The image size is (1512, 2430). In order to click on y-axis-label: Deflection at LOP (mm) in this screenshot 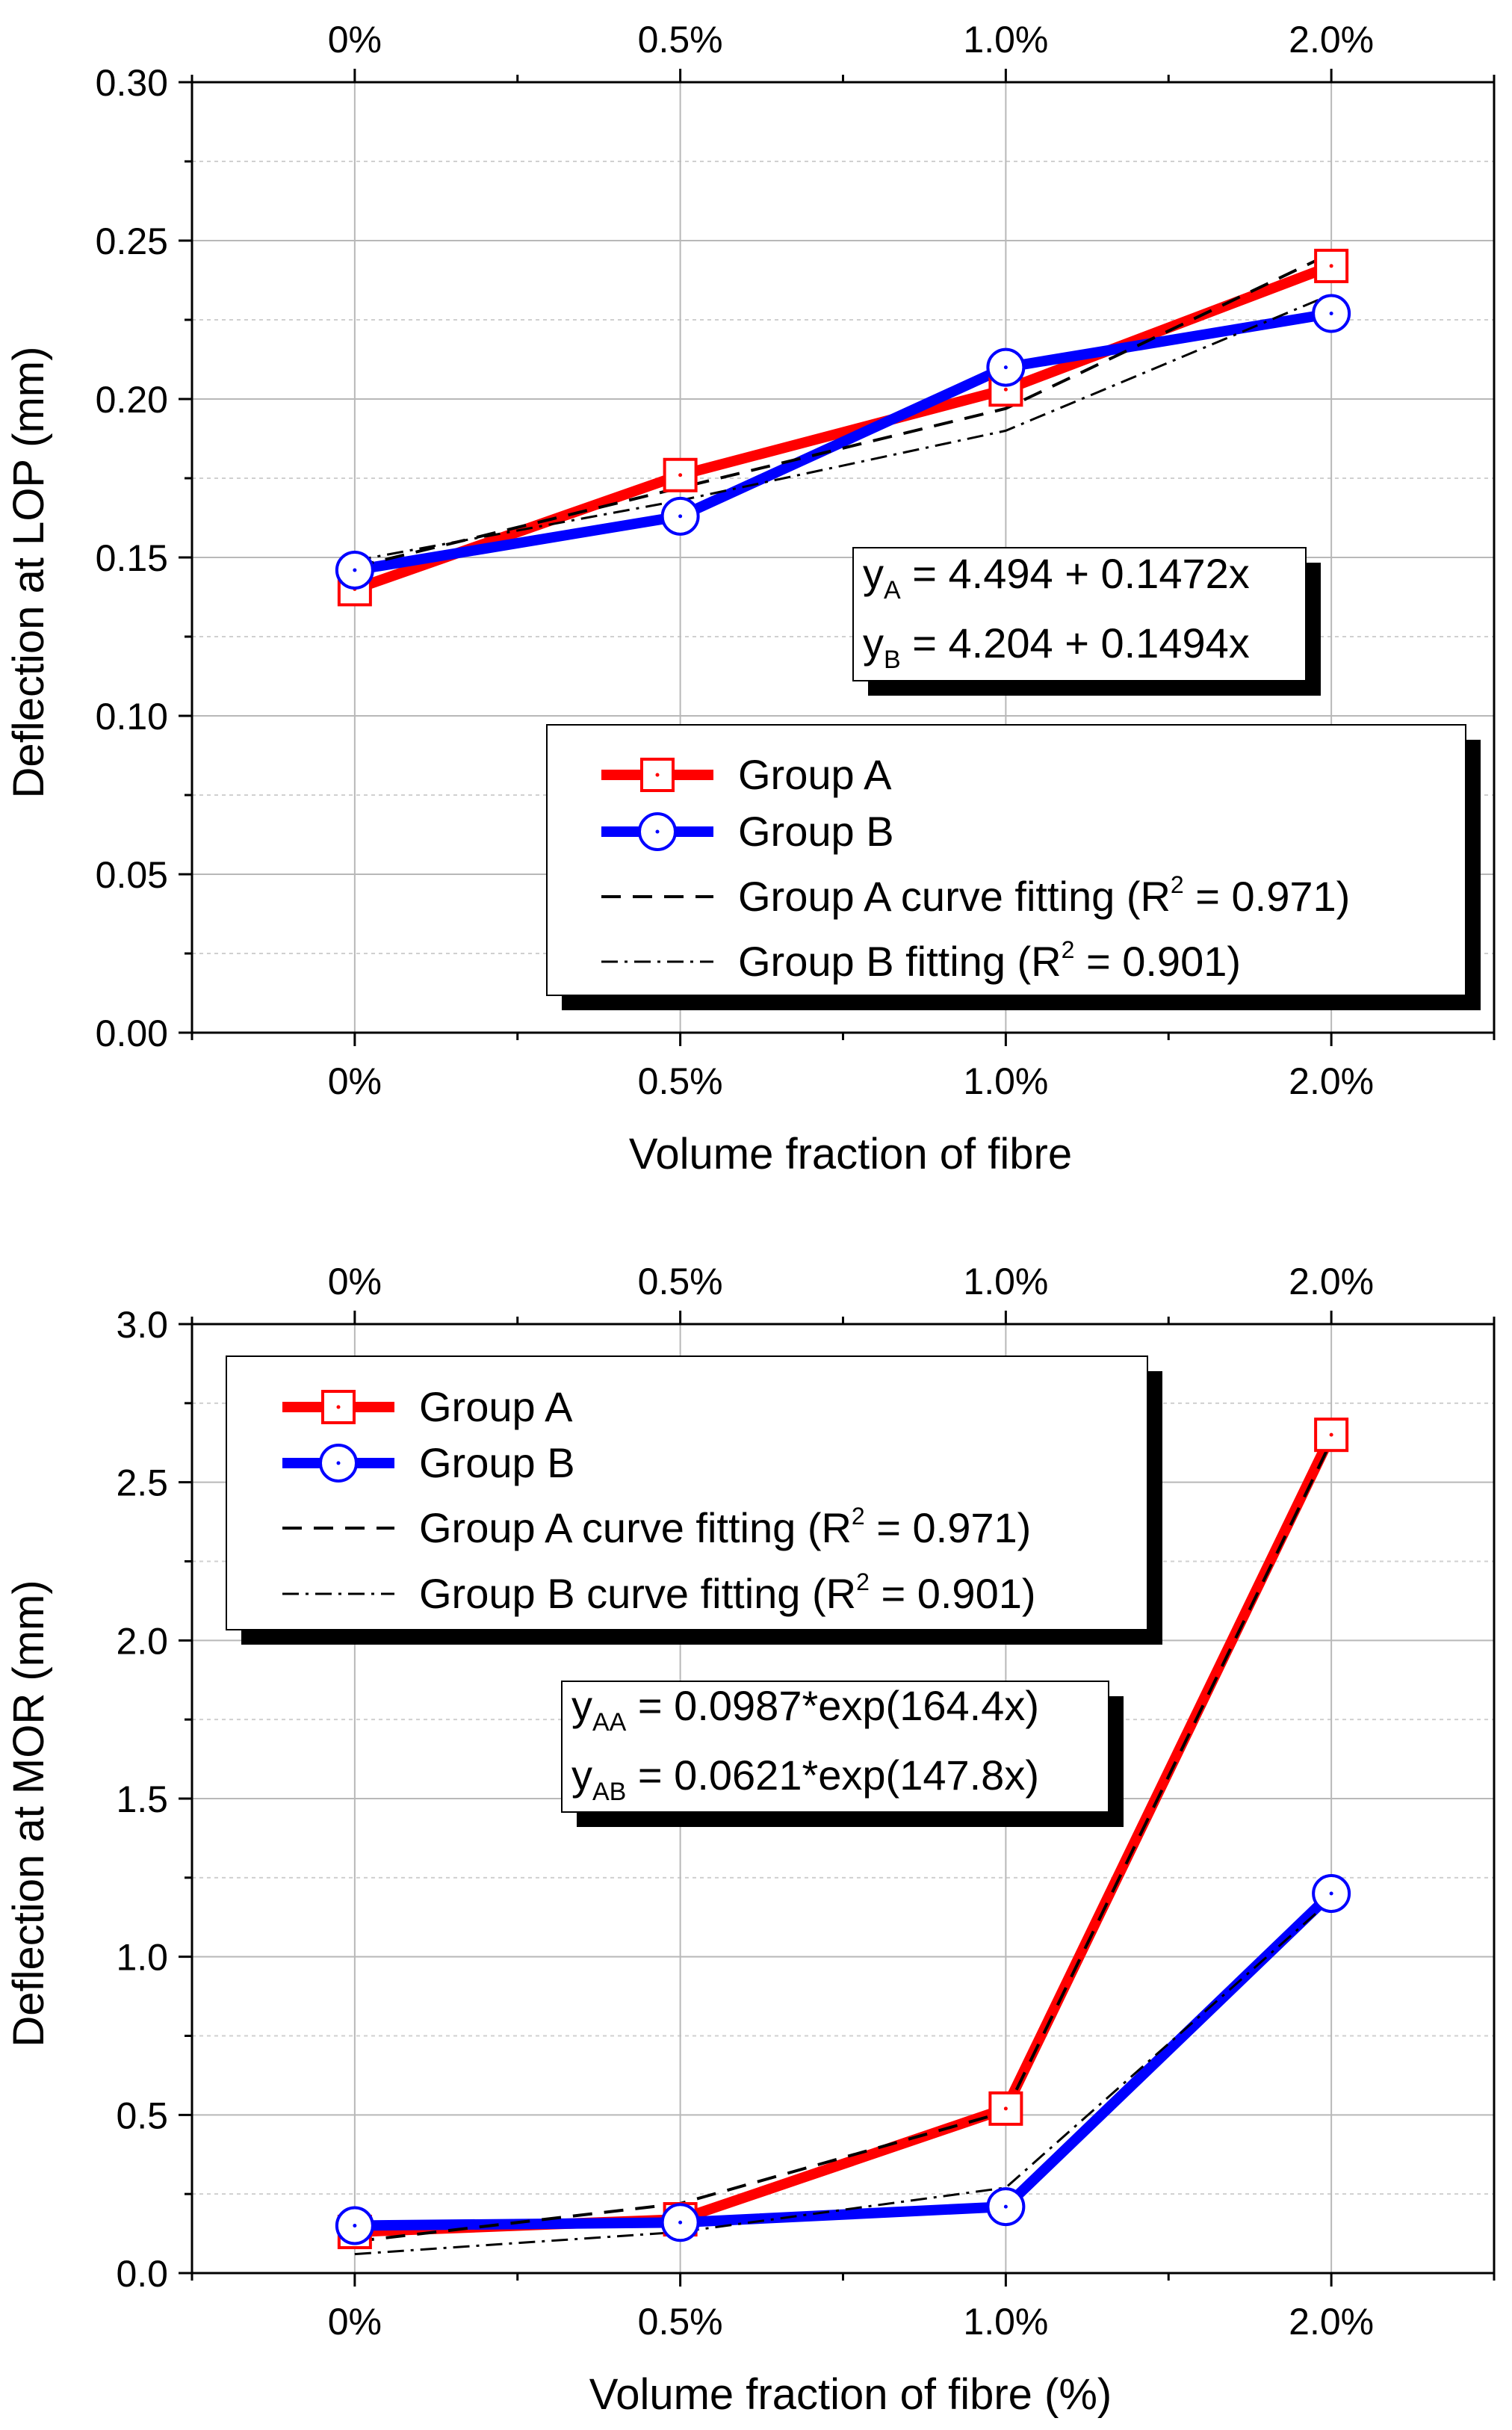, I will do `click(28, 573)`.